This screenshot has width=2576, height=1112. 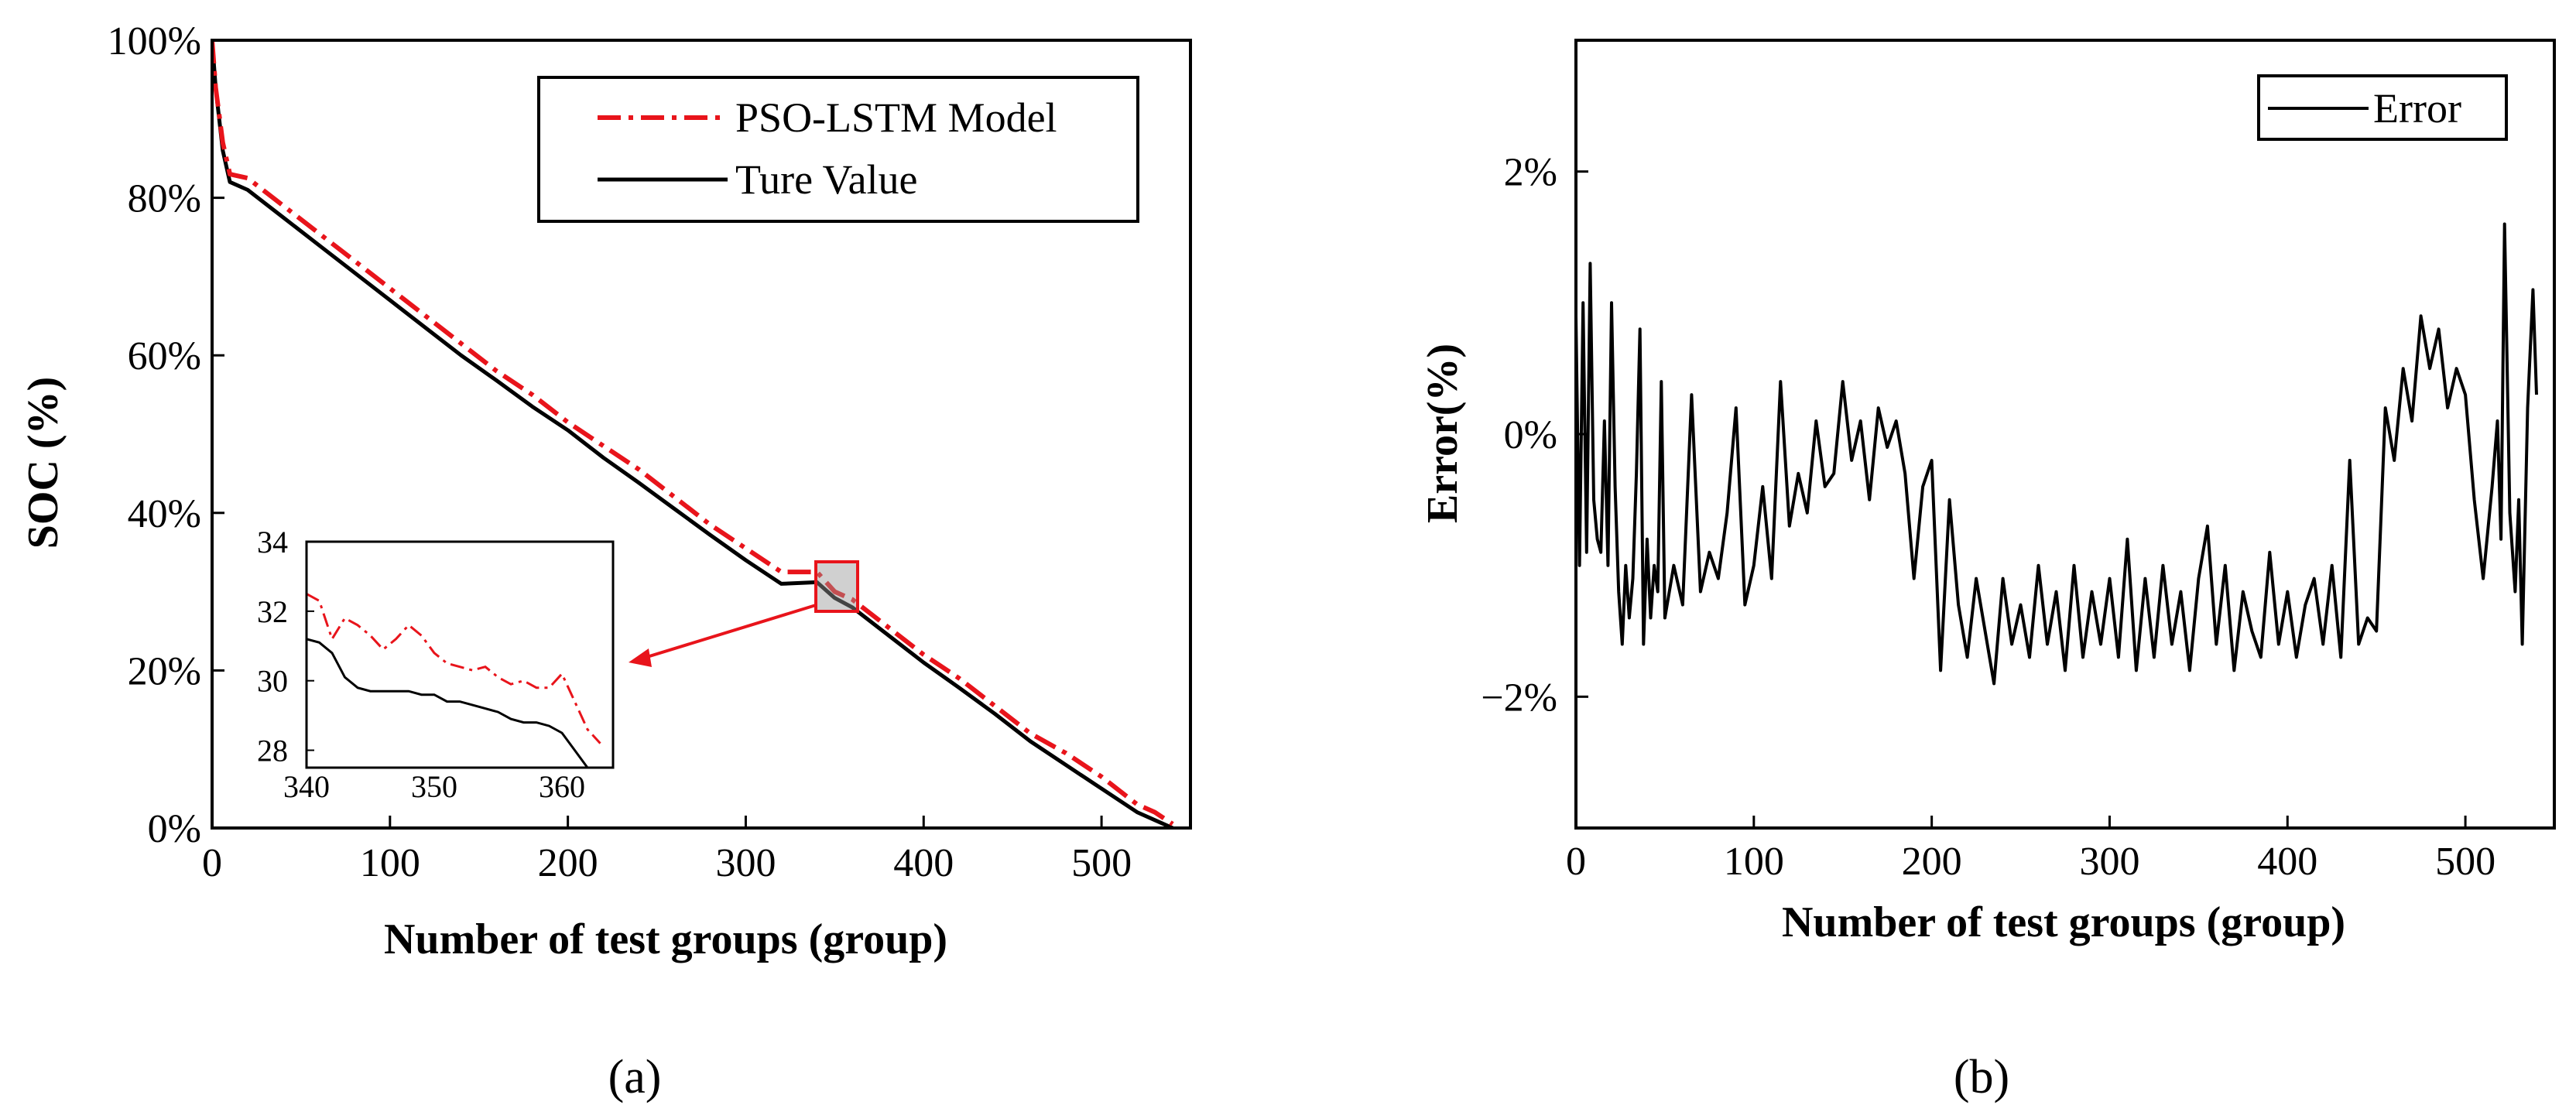 What do you see at coordinates (1754, 862) in the screenshot?
I see `chart-b-x-tick-label: 100` at bounding box center [1754, 862].